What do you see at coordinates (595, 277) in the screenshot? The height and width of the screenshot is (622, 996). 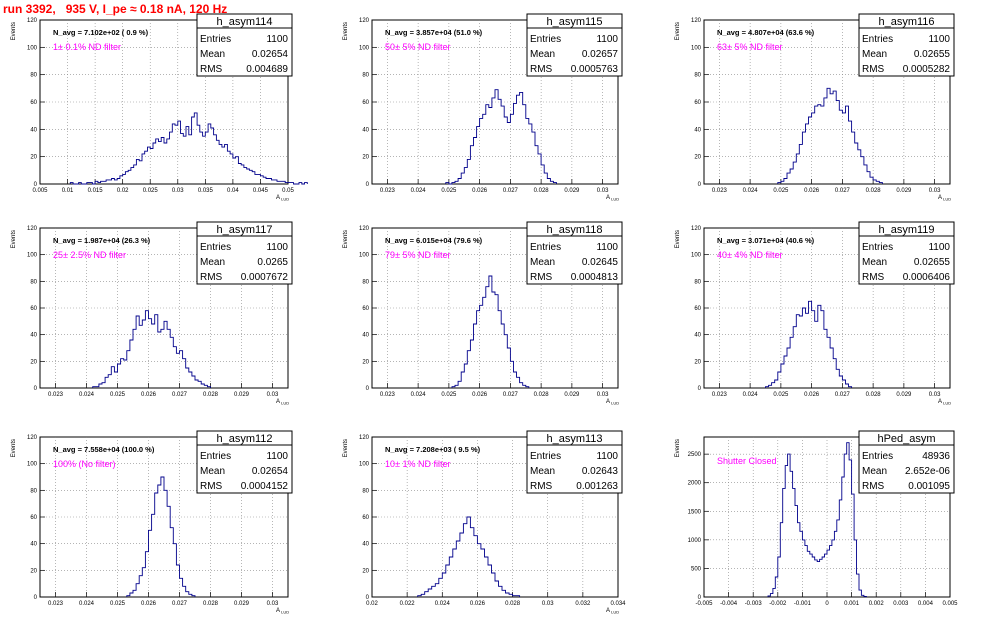 I see `stats-value: 0.0004813` at bounding box center [595, 277].